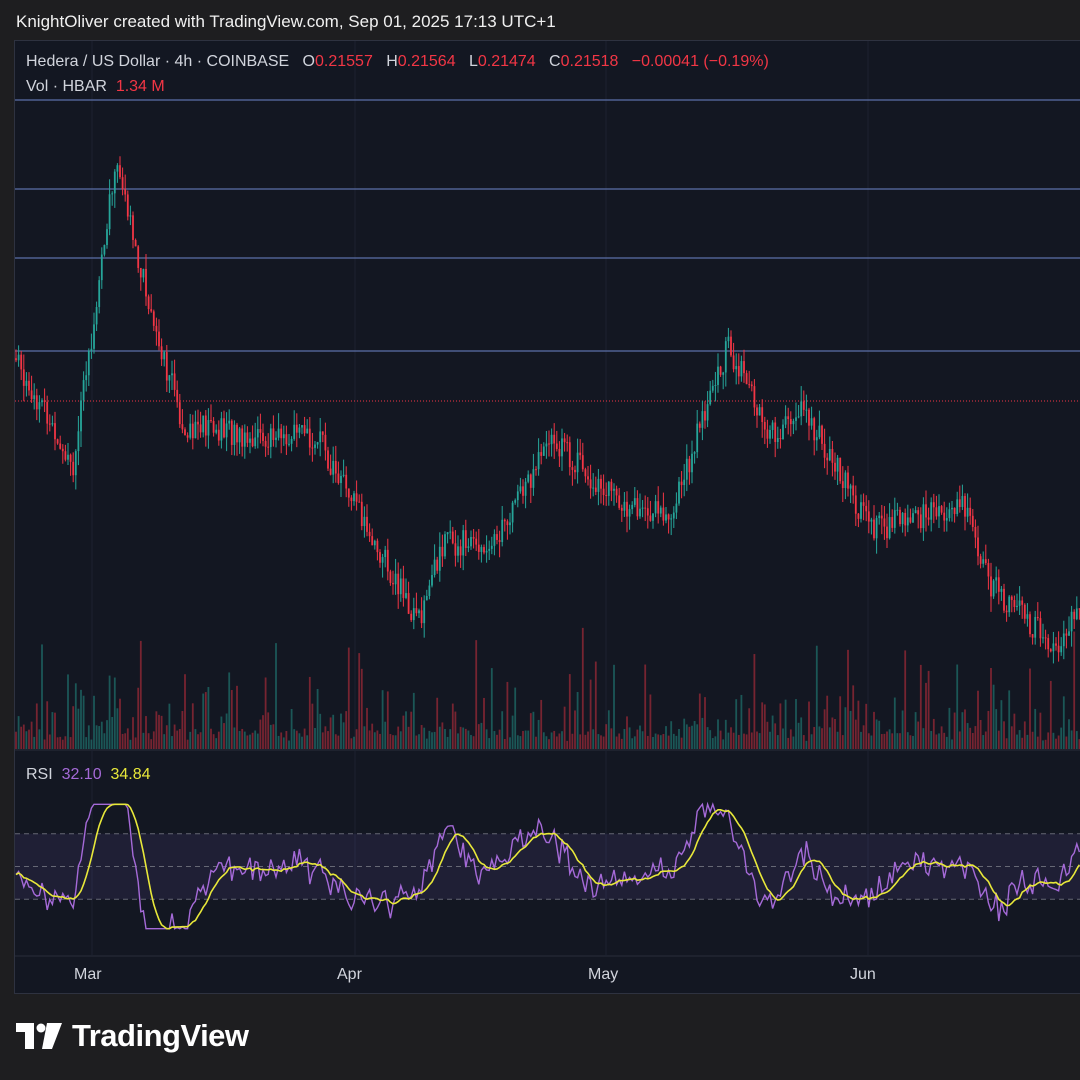  Describe the element at coordinates (160, 1035) in the screenshot. I see `tradingview-brand: TradingView` at that location.